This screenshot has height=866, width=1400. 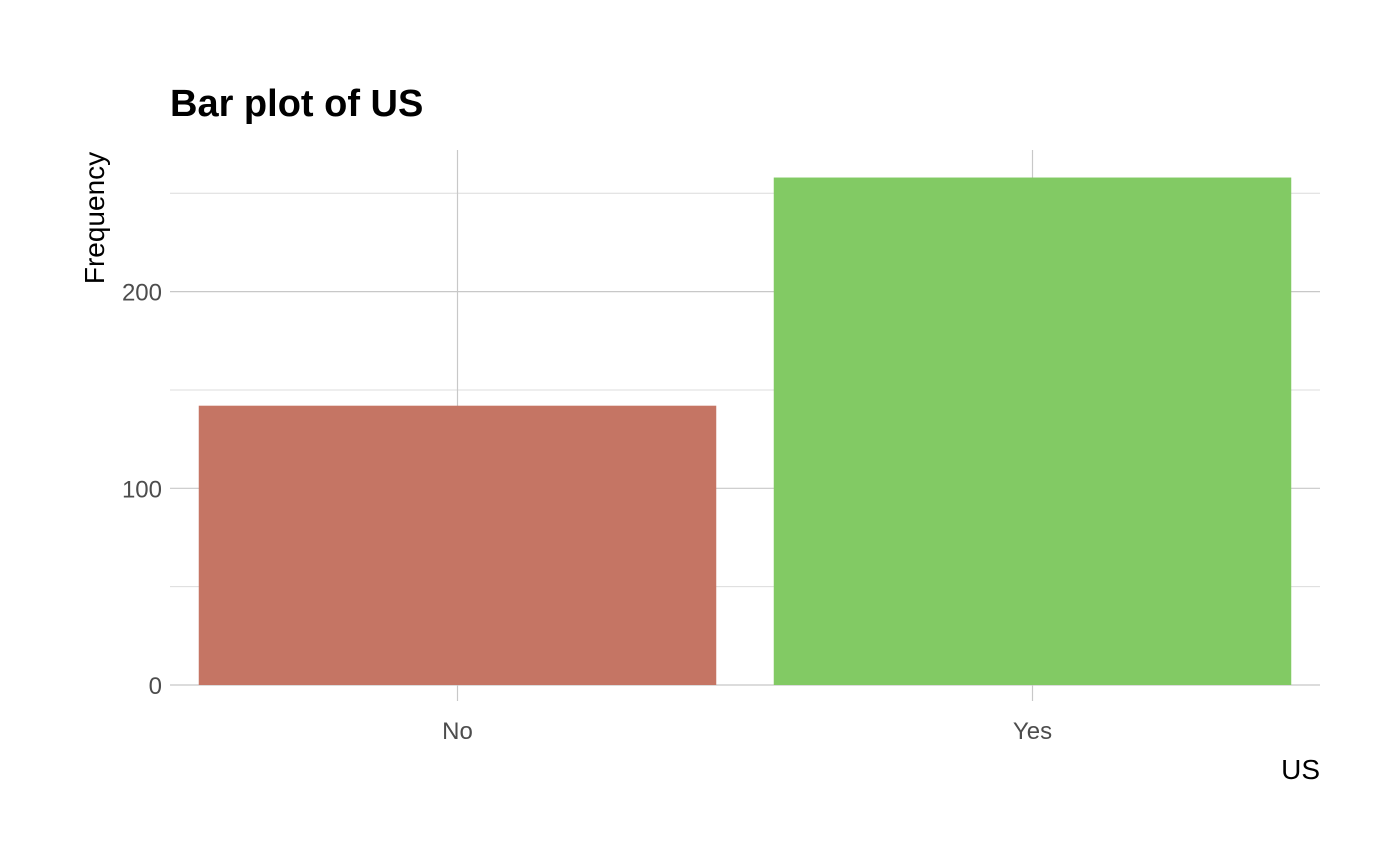 What do you see at coordinates (94, 218) in the screenshot?
I see `y-axis-title: Frequency` at bounding box center [94, 218].